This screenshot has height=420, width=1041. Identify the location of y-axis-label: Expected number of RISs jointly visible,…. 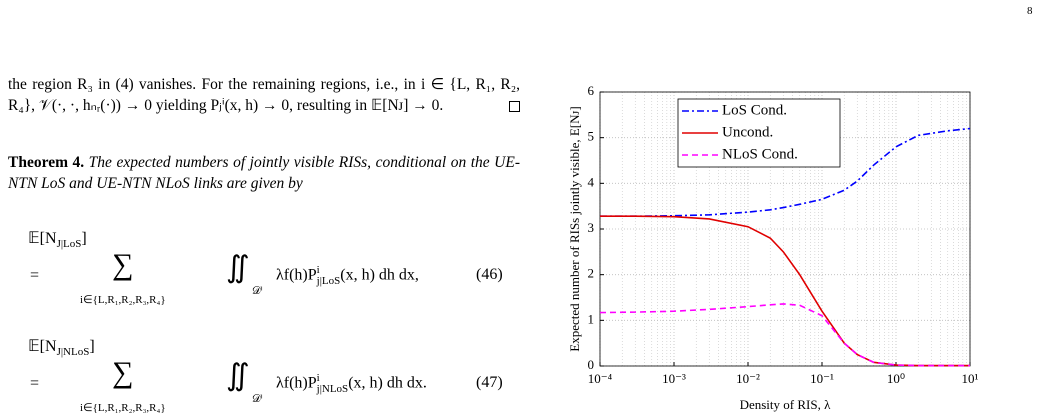
(574, 228).